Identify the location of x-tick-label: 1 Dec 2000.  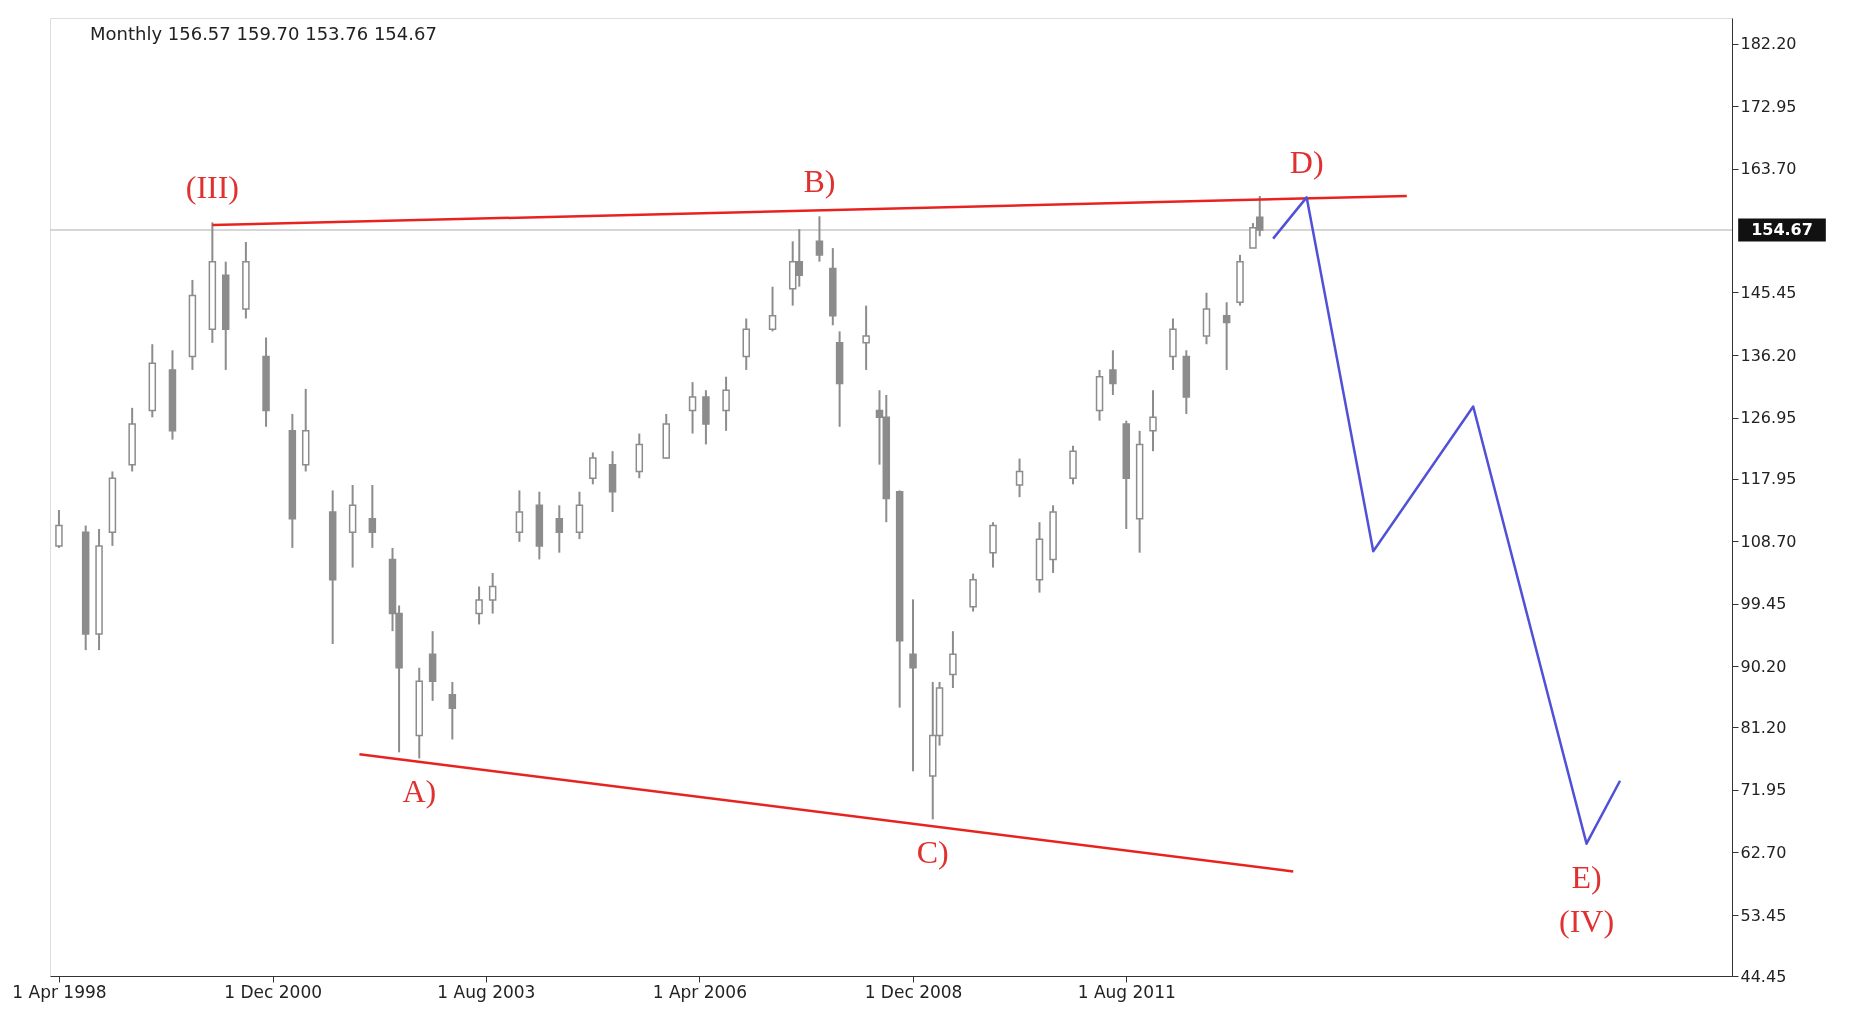
(273, 991).